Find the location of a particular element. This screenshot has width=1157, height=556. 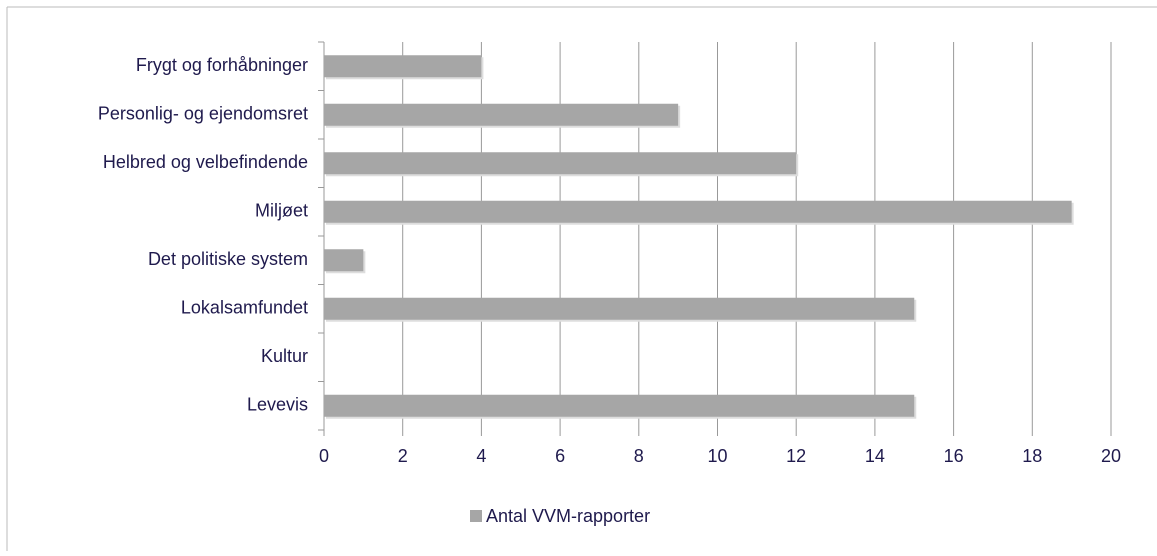

y-tick-label: Helbred og velbefindende is located at coordinates (205, 162).